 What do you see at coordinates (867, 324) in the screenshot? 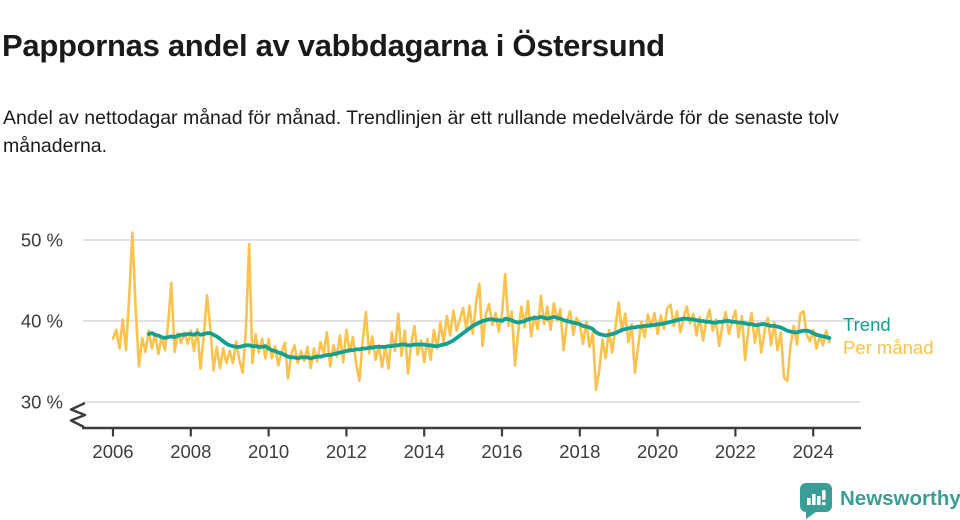
I see `legend-trend-label: Trend` at bounding box center [867, 324].